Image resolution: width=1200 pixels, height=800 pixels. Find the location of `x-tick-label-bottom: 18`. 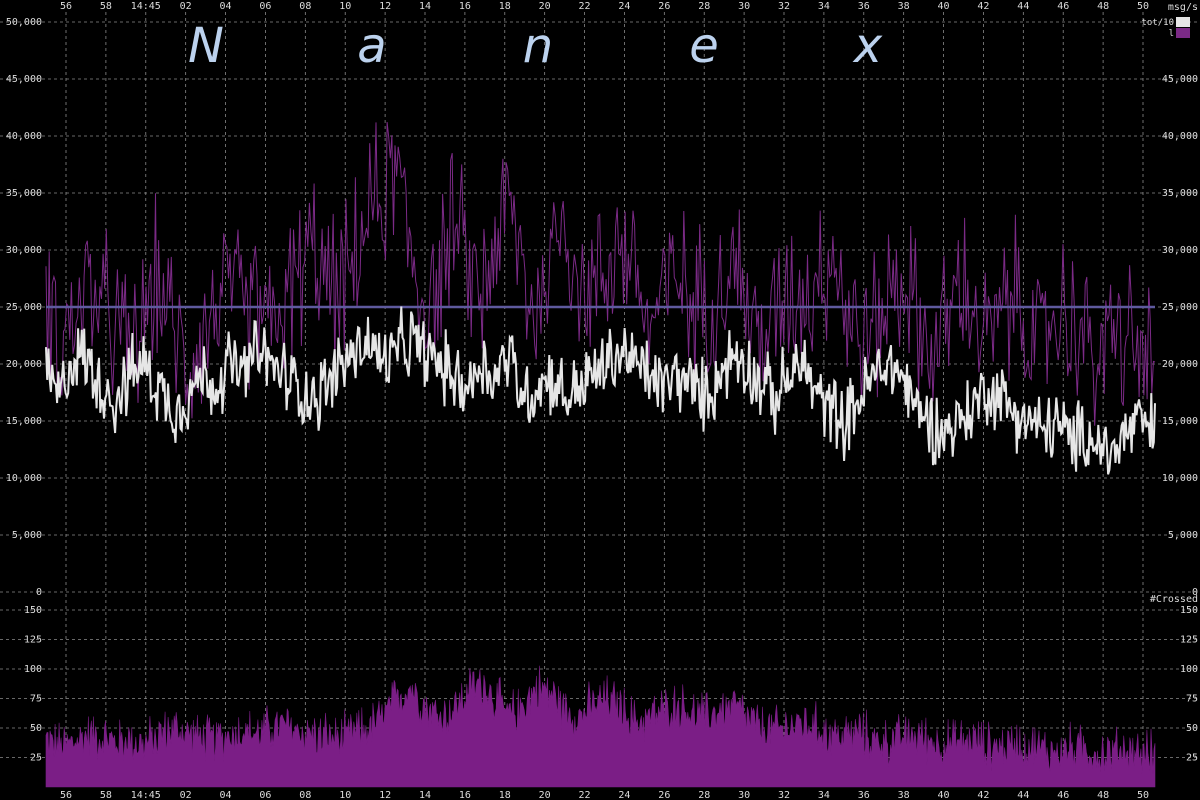

x-tick-label-bottom: 18 is located at coordinates (505, 795).